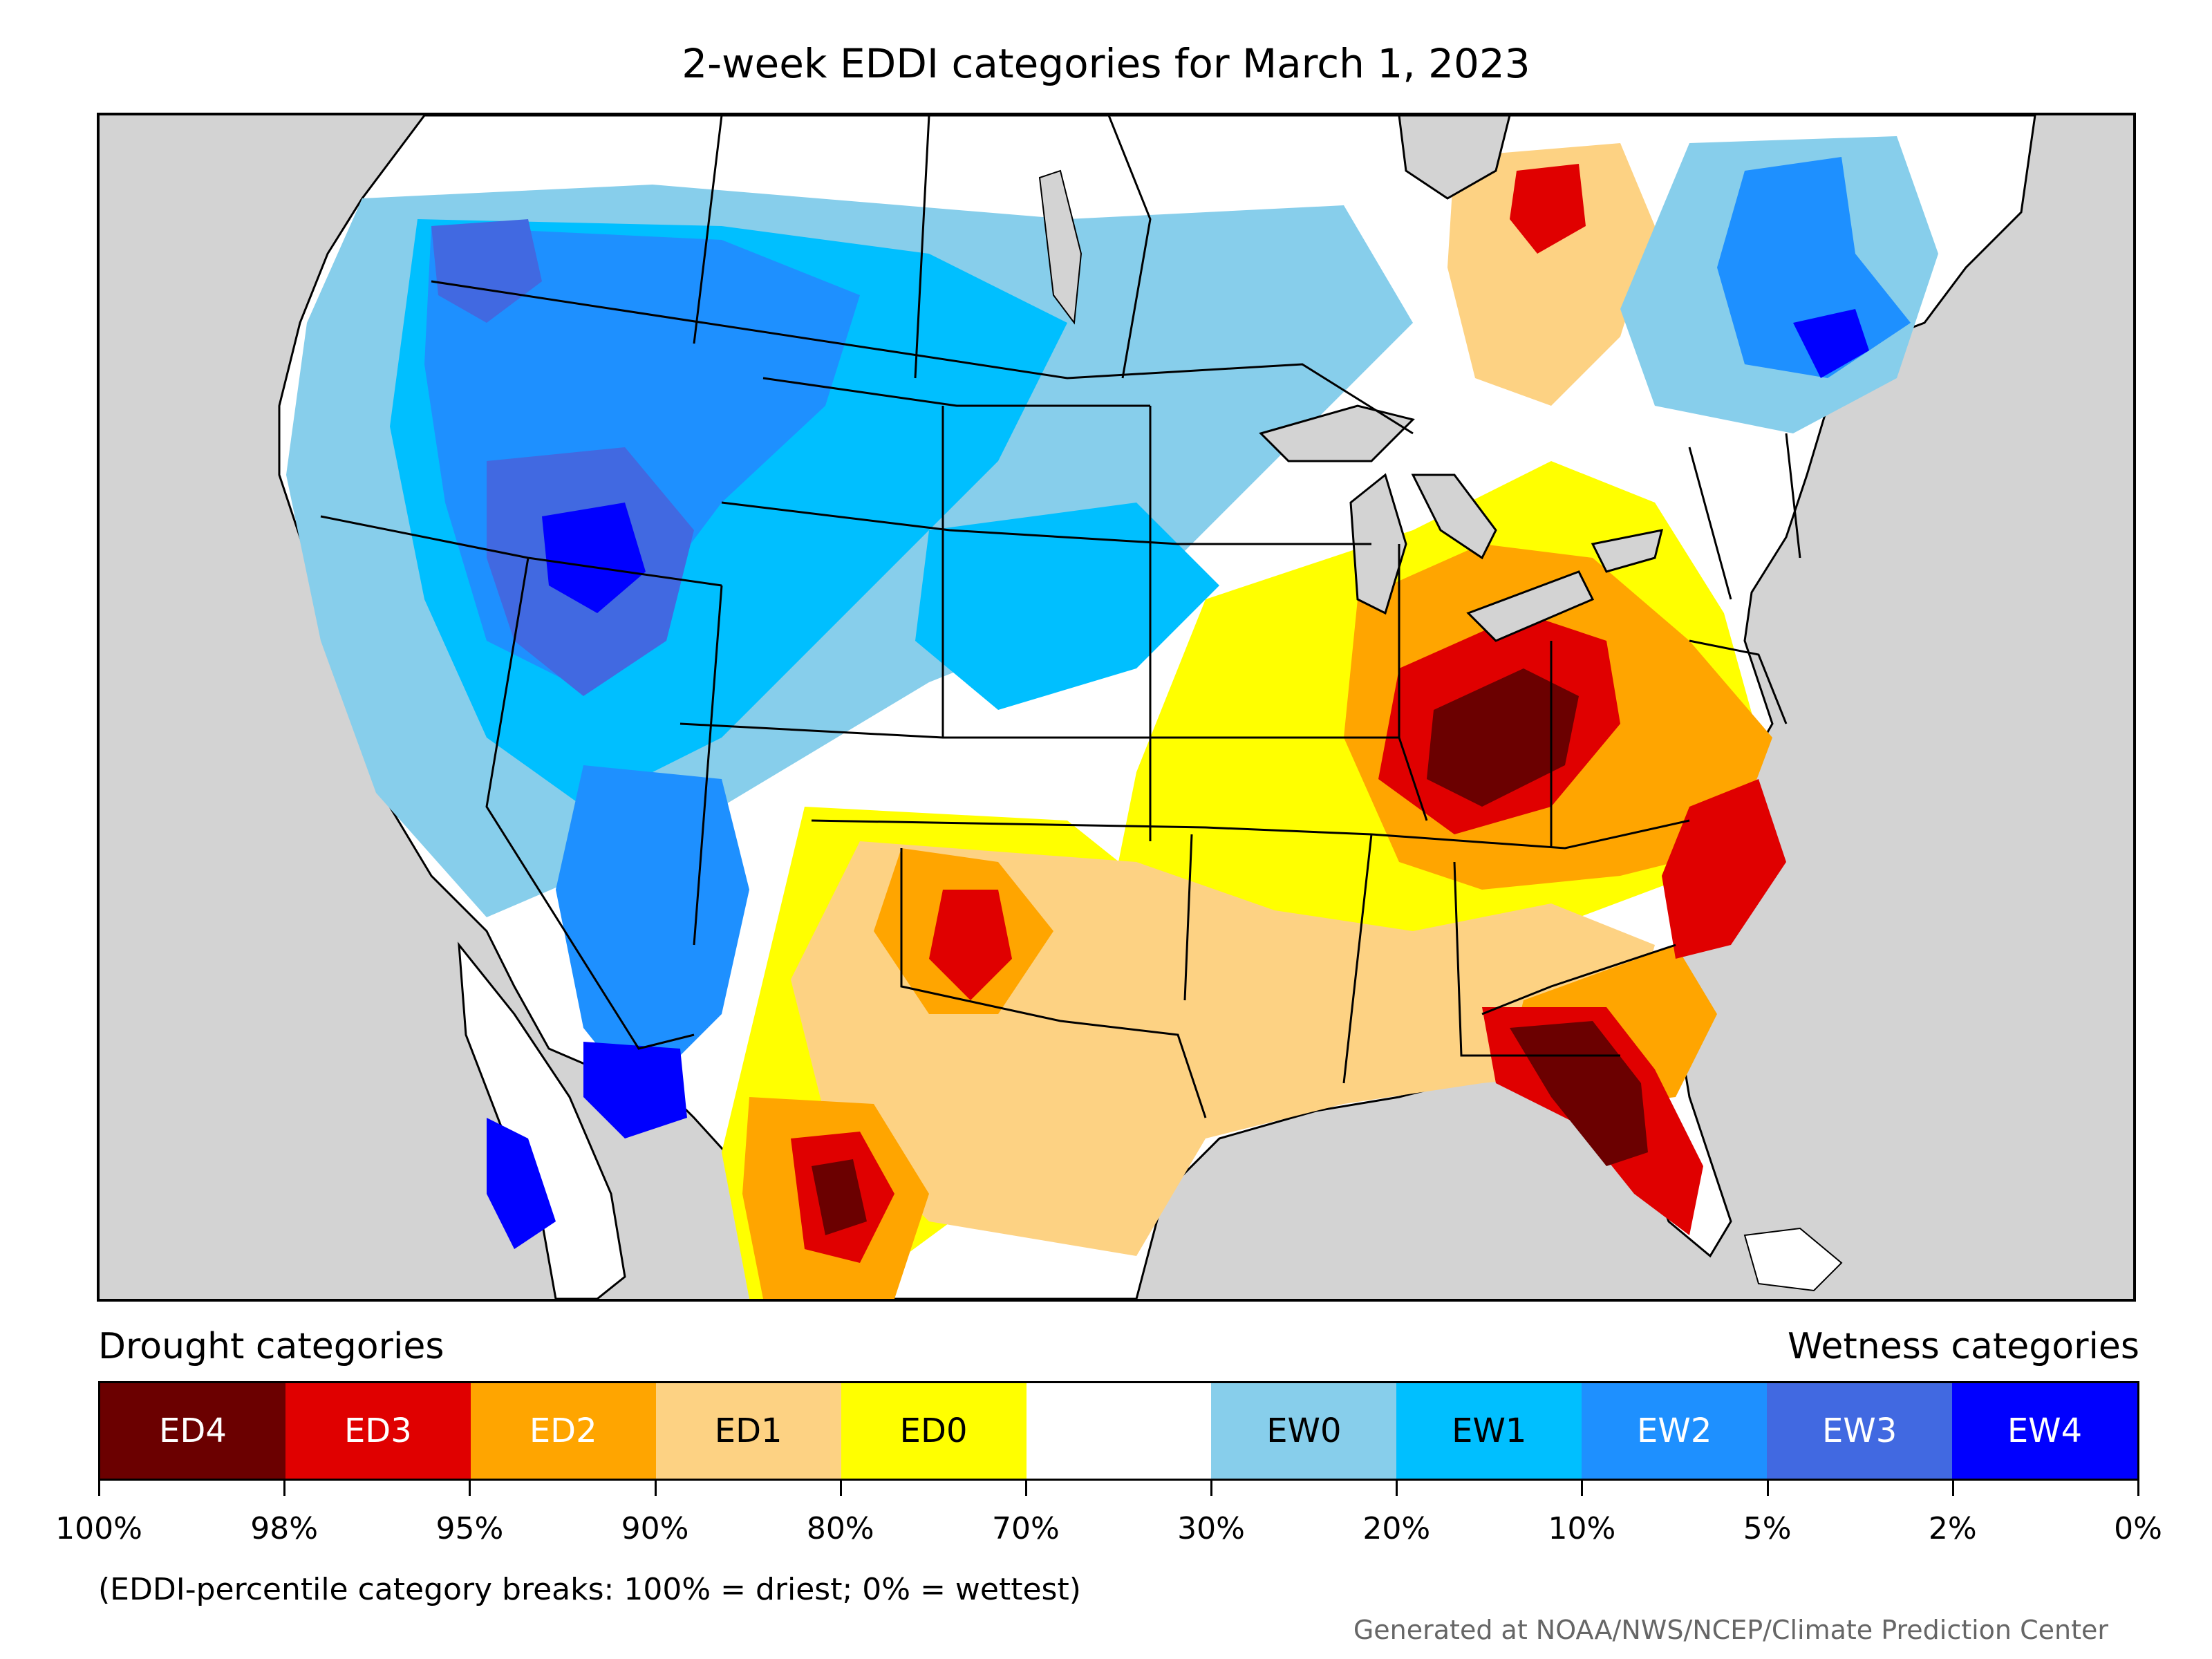  Describe the element at coordinates (271, 1346) in the screenshot. I see `drought-heading: Drought categories` at that location.